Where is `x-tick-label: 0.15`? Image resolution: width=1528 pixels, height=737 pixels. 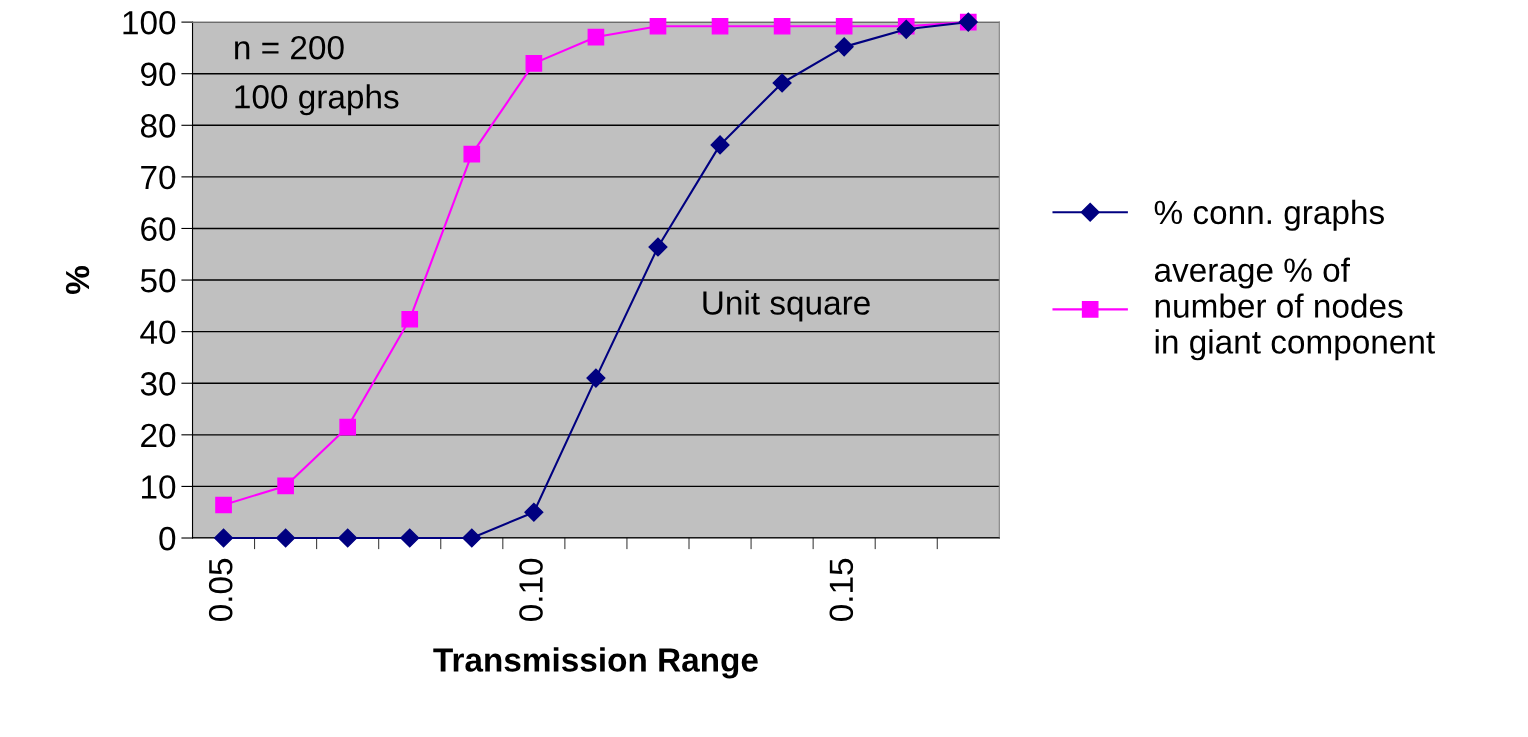
x-tick-label: 0.15 is located at coordinates (841, 590).